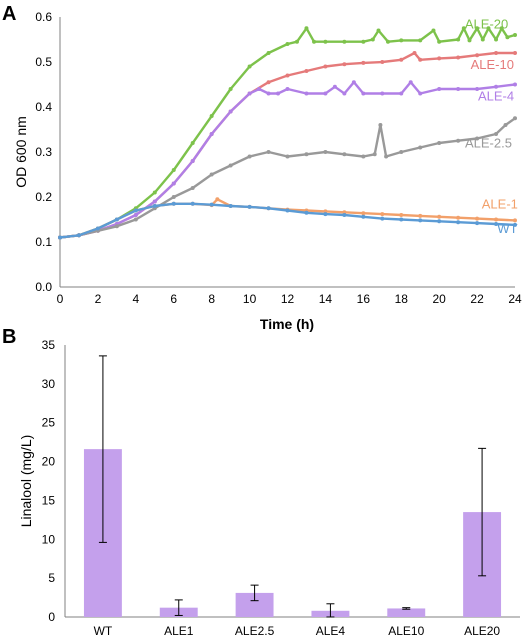 The image size is (526, 640). Describe the element at coordinates (250, 299) in the screenshot. I see `x-tick-label: 10` at that location.